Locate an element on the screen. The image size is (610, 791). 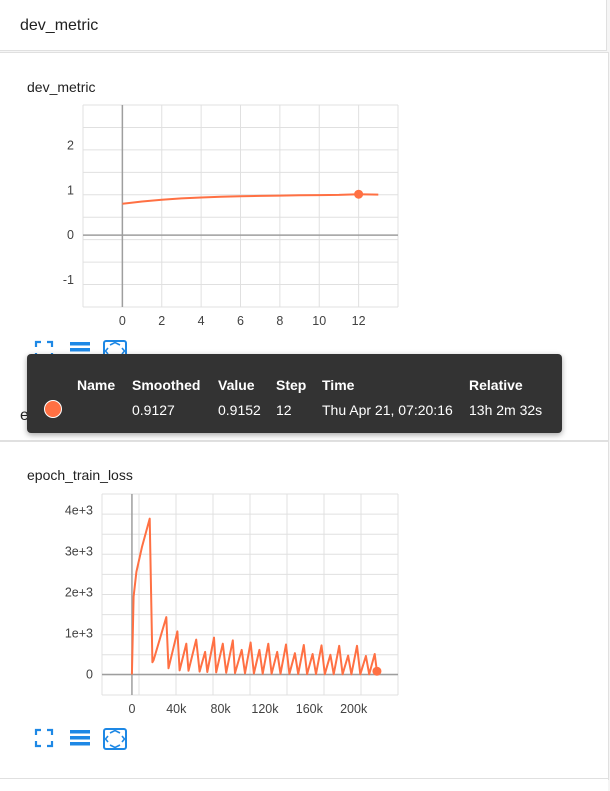
tooltip-smoothed-value: 0.9127 is located at coordinates (153, 410).